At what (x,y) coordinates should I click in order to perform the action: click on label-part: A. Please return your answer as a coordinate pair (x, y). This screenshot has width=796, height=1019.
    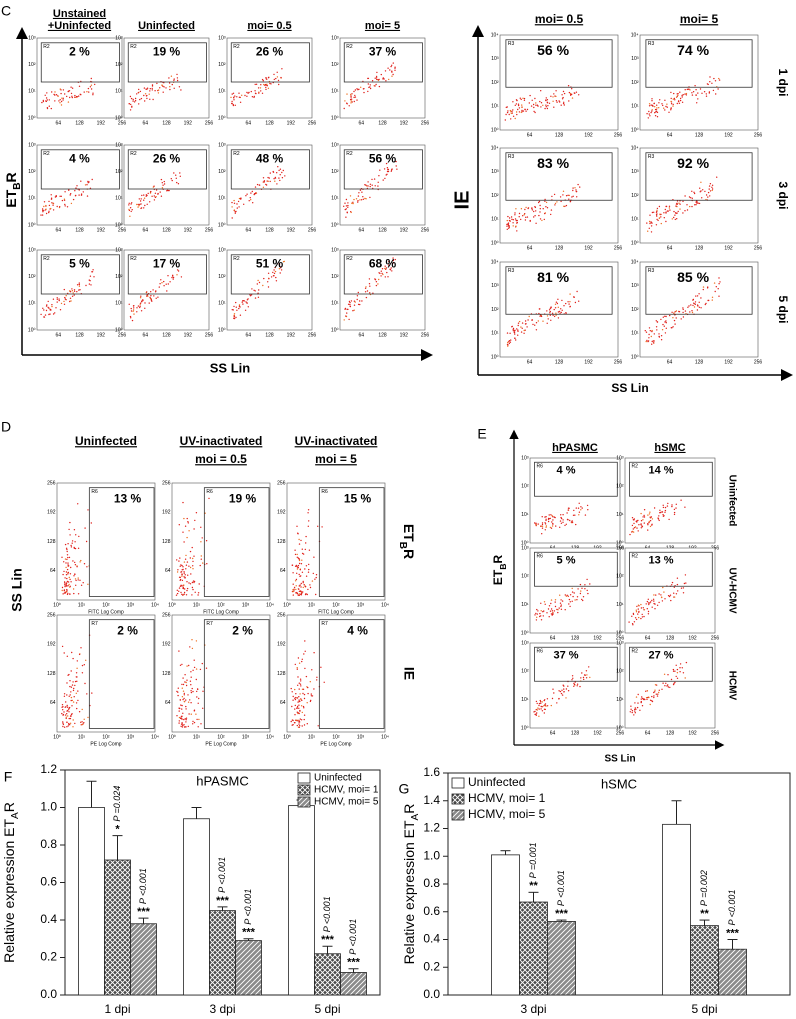
    Looking at the image, I should click on (415, 816).